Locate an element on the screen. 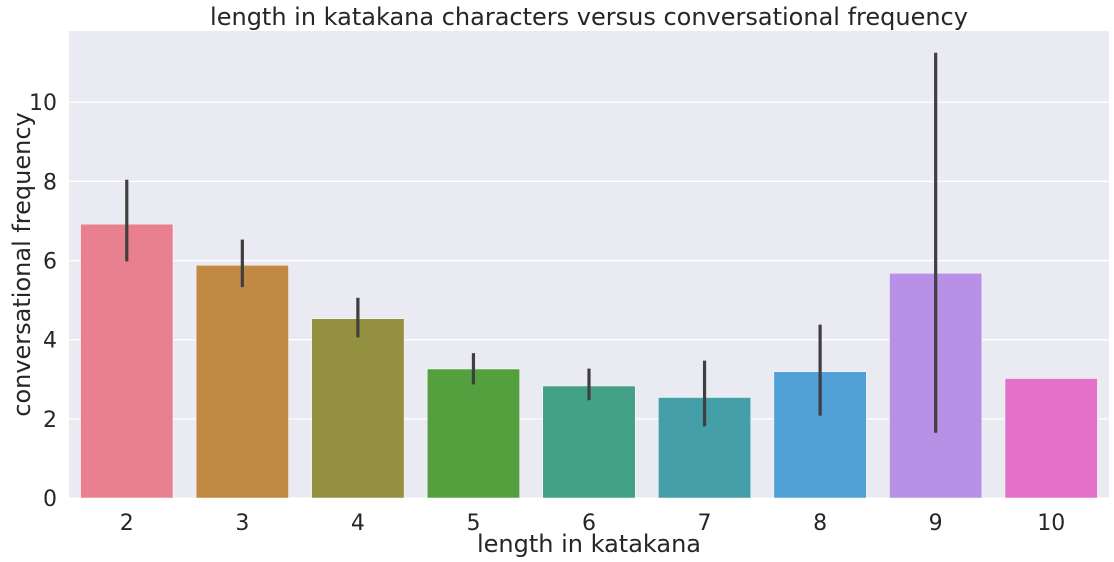 Image resolution: width=1114 pixels, height=562 pixels. y-tick-label: 6 is located at coordinates (50, 262).